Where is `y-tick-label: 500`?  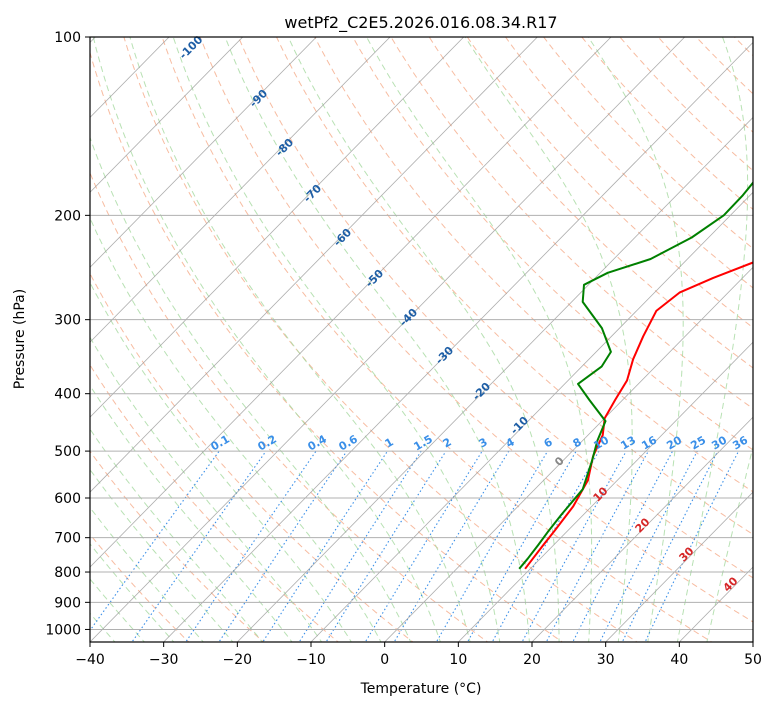 y-tick-label: 500 is located at coordinates (67, 452).